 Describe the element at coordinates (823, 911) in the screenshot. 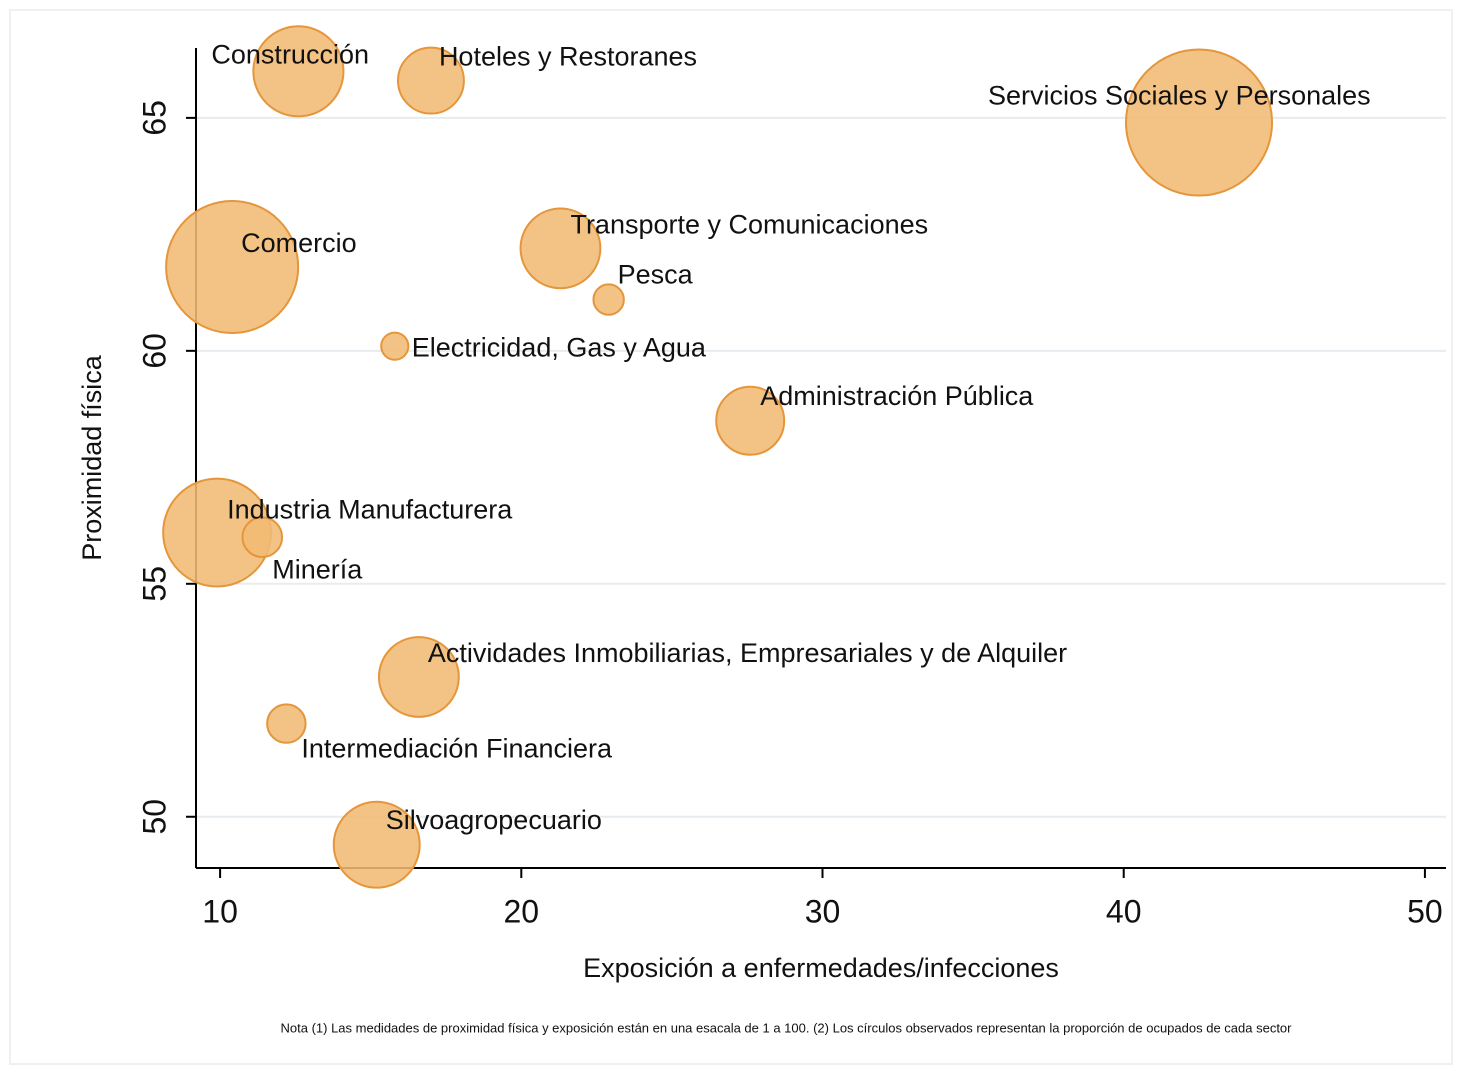

I see `x-tick-label: 30` at that location.